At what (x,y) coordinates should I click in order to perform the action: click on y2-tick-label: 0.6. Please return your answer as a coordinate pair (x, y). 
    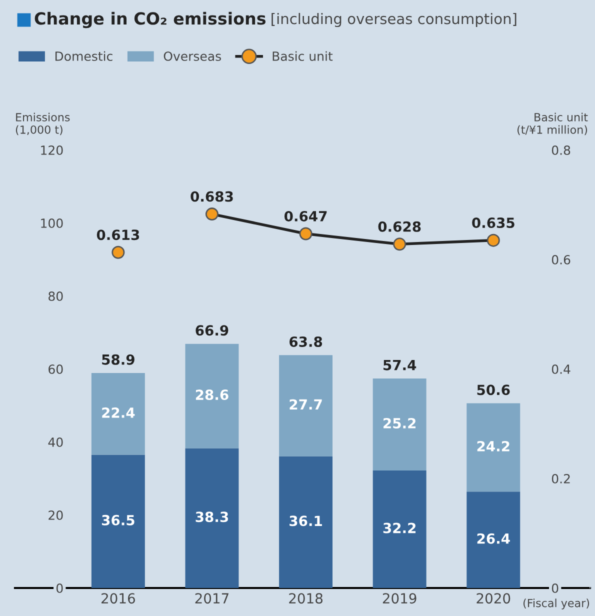
    Looking at the image, I should click on (561, 259).